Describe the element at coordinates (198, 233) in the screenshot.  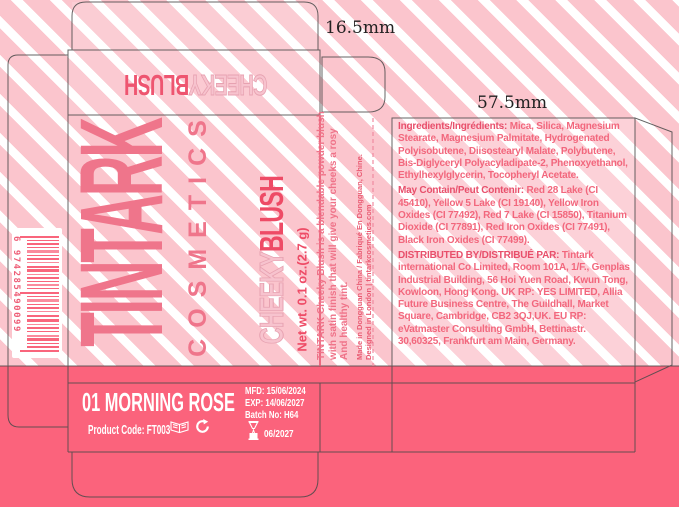
I see `sub-brand-wordmark: COSMETICS` at that location.